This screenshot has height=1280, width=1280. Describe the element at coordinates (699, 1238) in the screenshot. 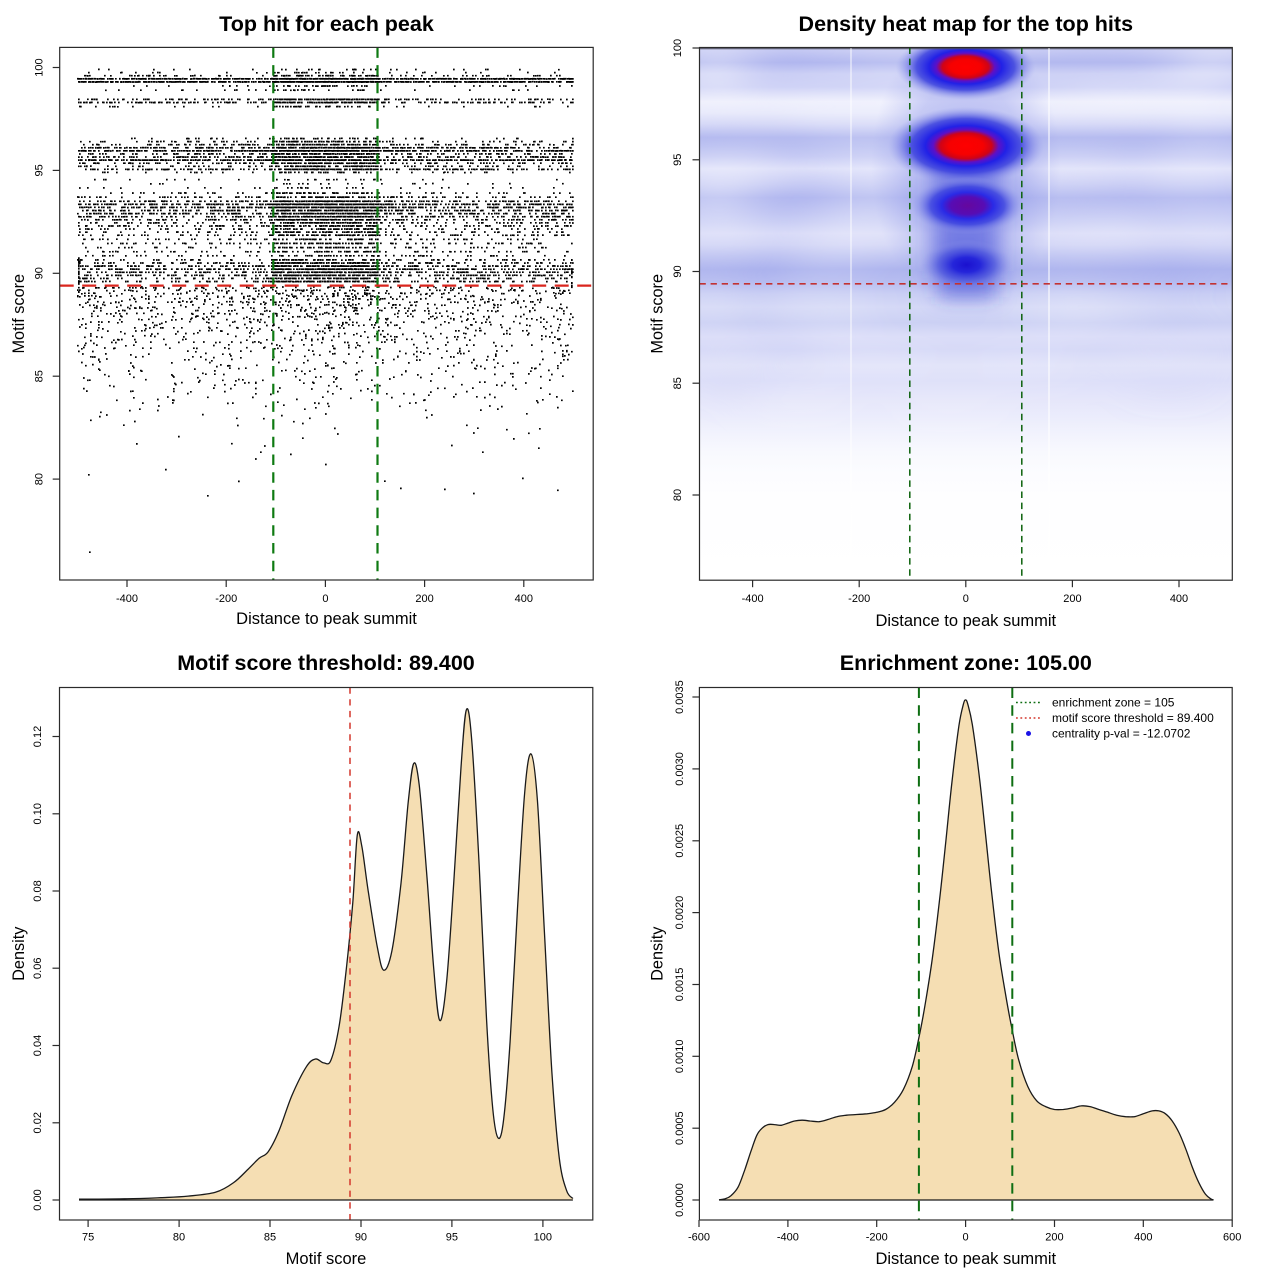

I see `svg-text: -600` at that location.